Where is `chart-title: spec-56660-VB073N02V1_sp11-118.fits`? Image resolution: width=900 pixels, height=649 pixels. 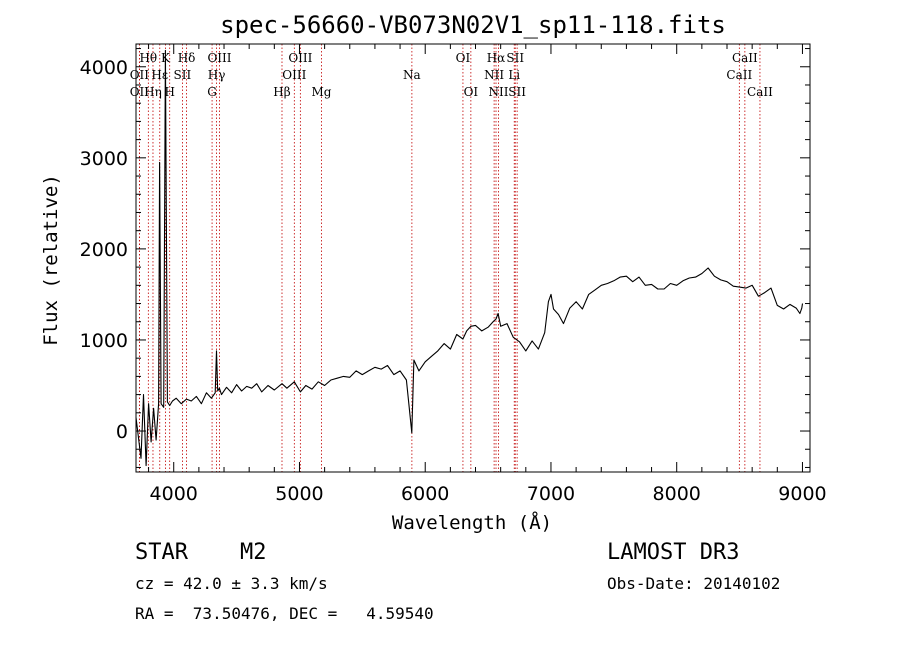
chart-title: spec-56660-VB073N02V1_sp11-118.fits is located at coordinates (473, 25).